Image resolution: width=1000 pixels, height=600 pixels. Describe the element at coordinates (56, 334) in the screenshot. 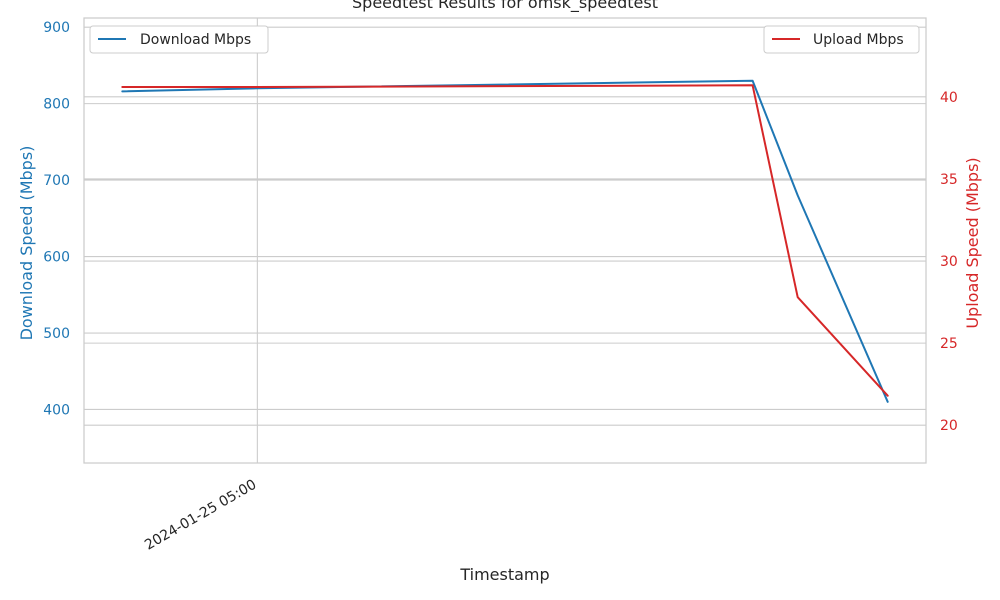

I see `left-tick-label: 500` at that location.